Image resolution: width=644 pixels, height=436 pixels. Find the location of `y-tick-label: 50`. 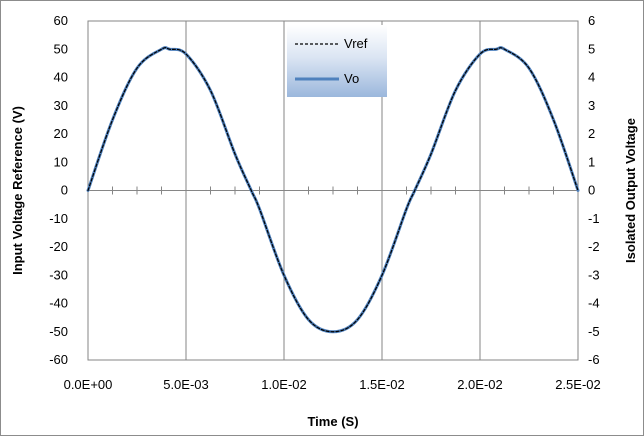

y-tick-label: 50 is located at coordinates (61, 48).